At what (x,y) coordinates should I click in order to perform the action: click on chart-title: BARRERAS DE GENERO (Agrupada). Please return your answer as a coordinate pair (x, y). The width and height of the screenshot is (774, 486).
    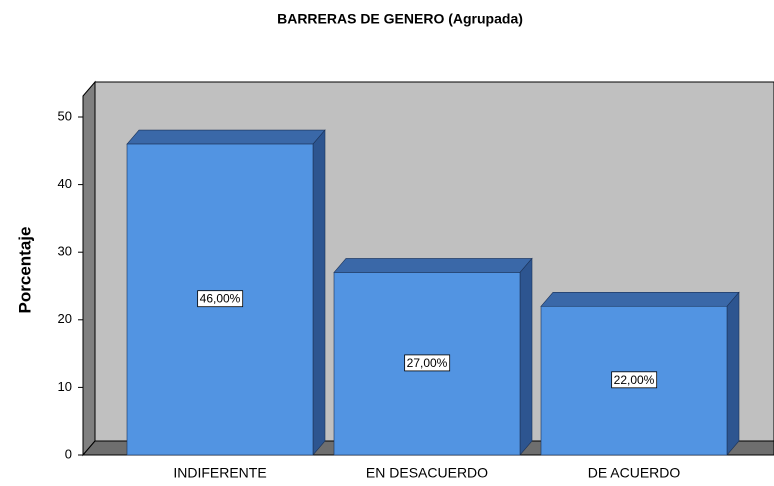
    Looking at the image, I should click on (400, 19).